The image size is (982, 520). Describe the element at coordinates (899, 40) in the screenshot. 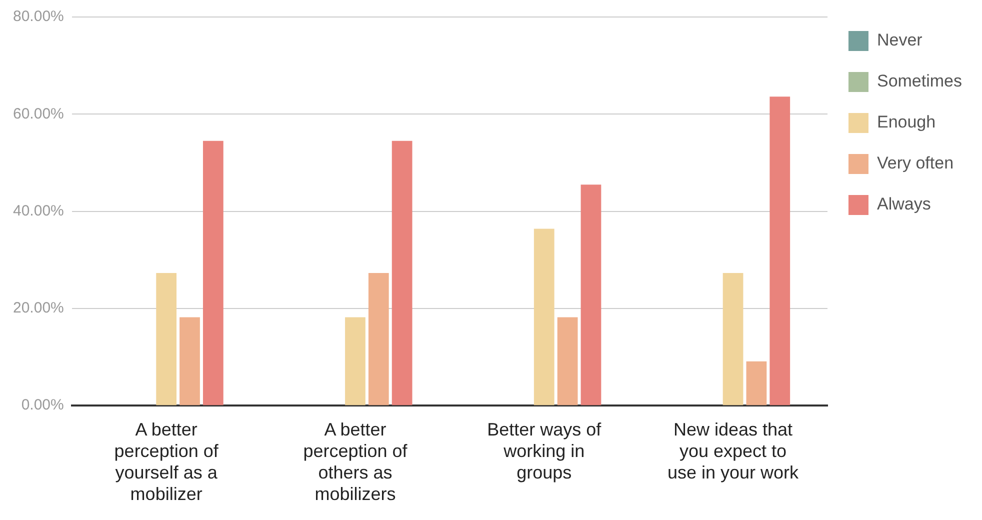

I see `legend-label: Never` at that location.